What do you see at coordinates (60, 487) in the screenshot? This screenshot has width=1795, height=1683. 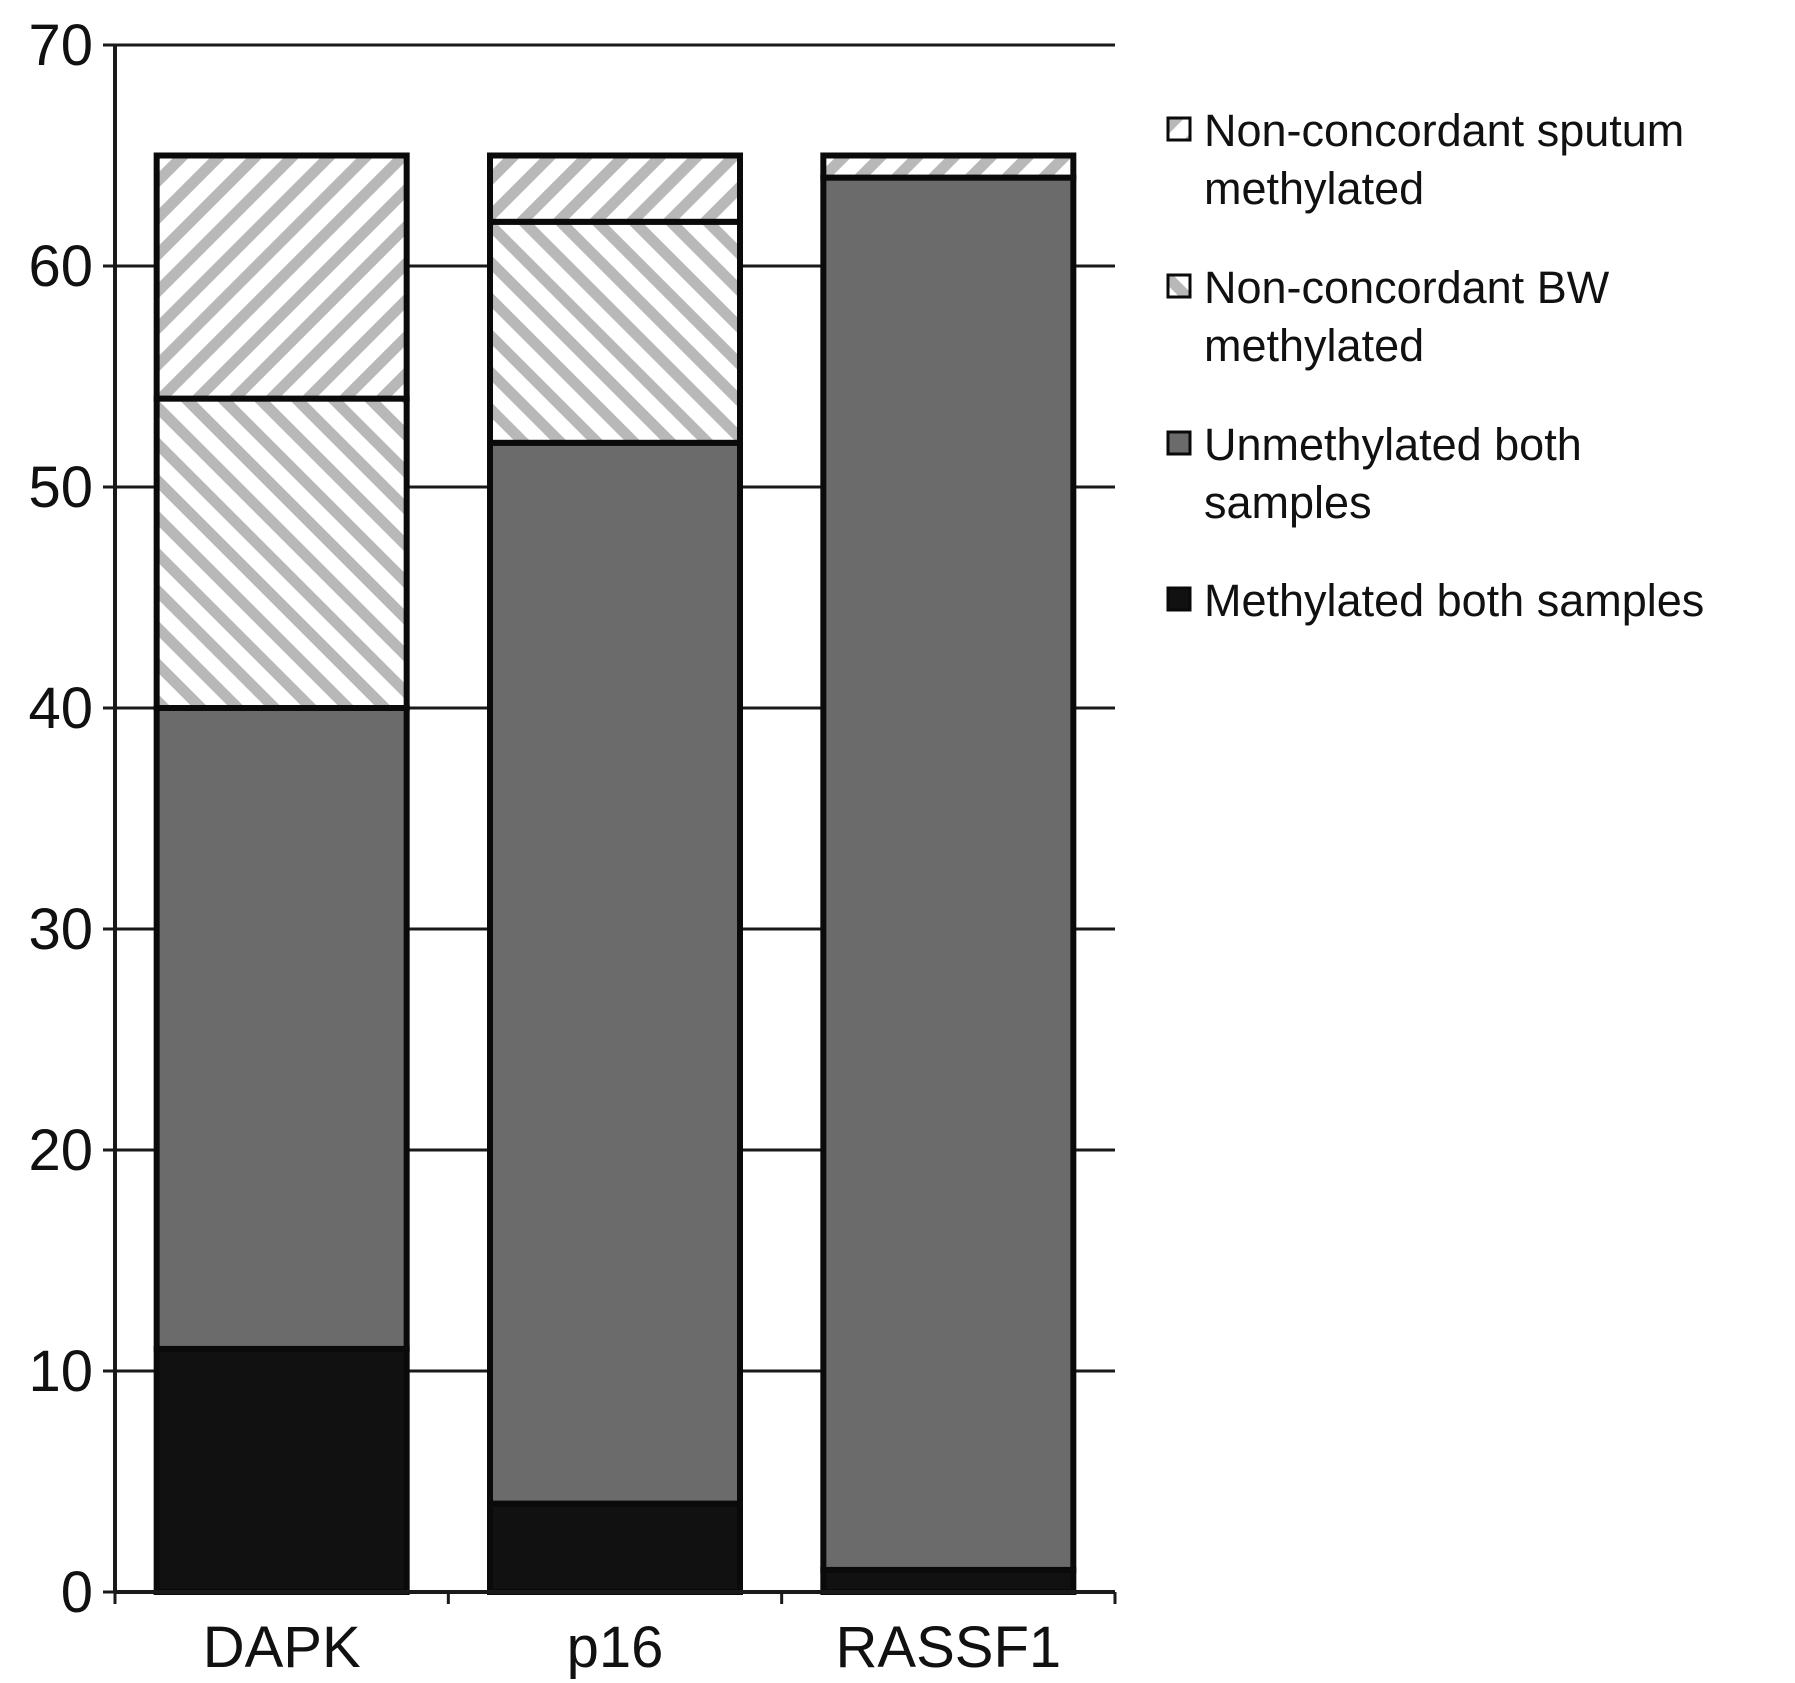 I see `y-tick-label-50: 50` at bounding box center [60, 487].